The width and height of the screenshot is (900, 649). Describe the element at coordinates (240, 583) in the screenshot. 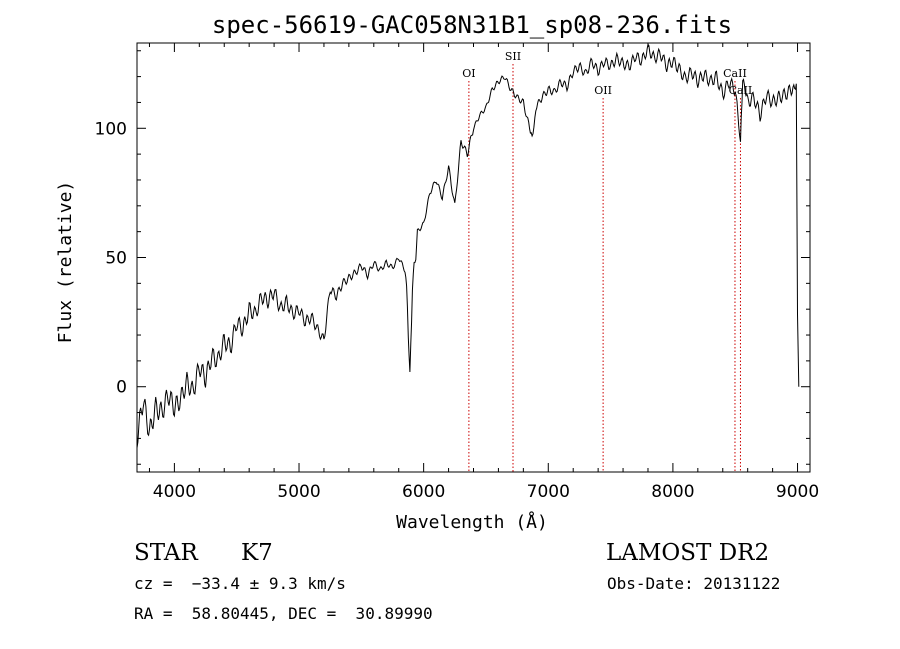

I see `redshift-value: cz = −33.4 ± 9.3 km/s` at that location.